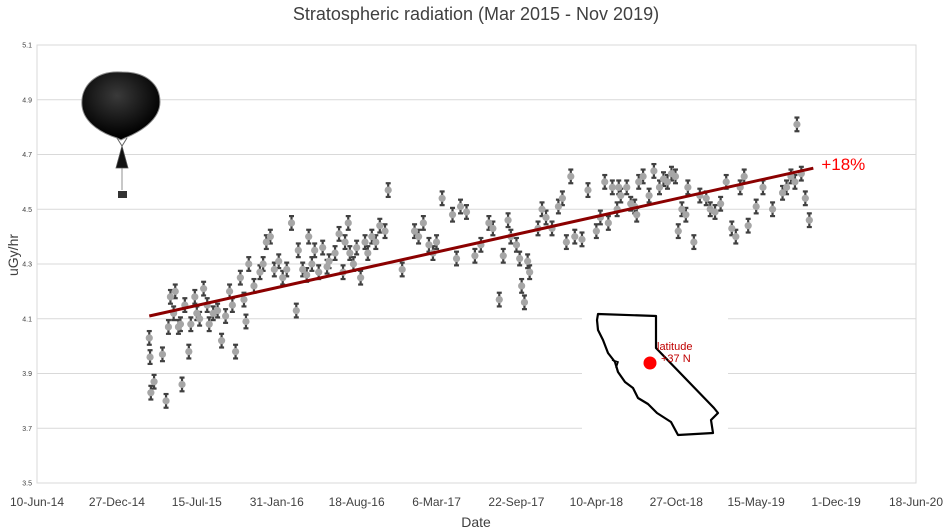 The width and height of the screenshot is (952, 532). I want to click on location-marker, so click(650, 363).